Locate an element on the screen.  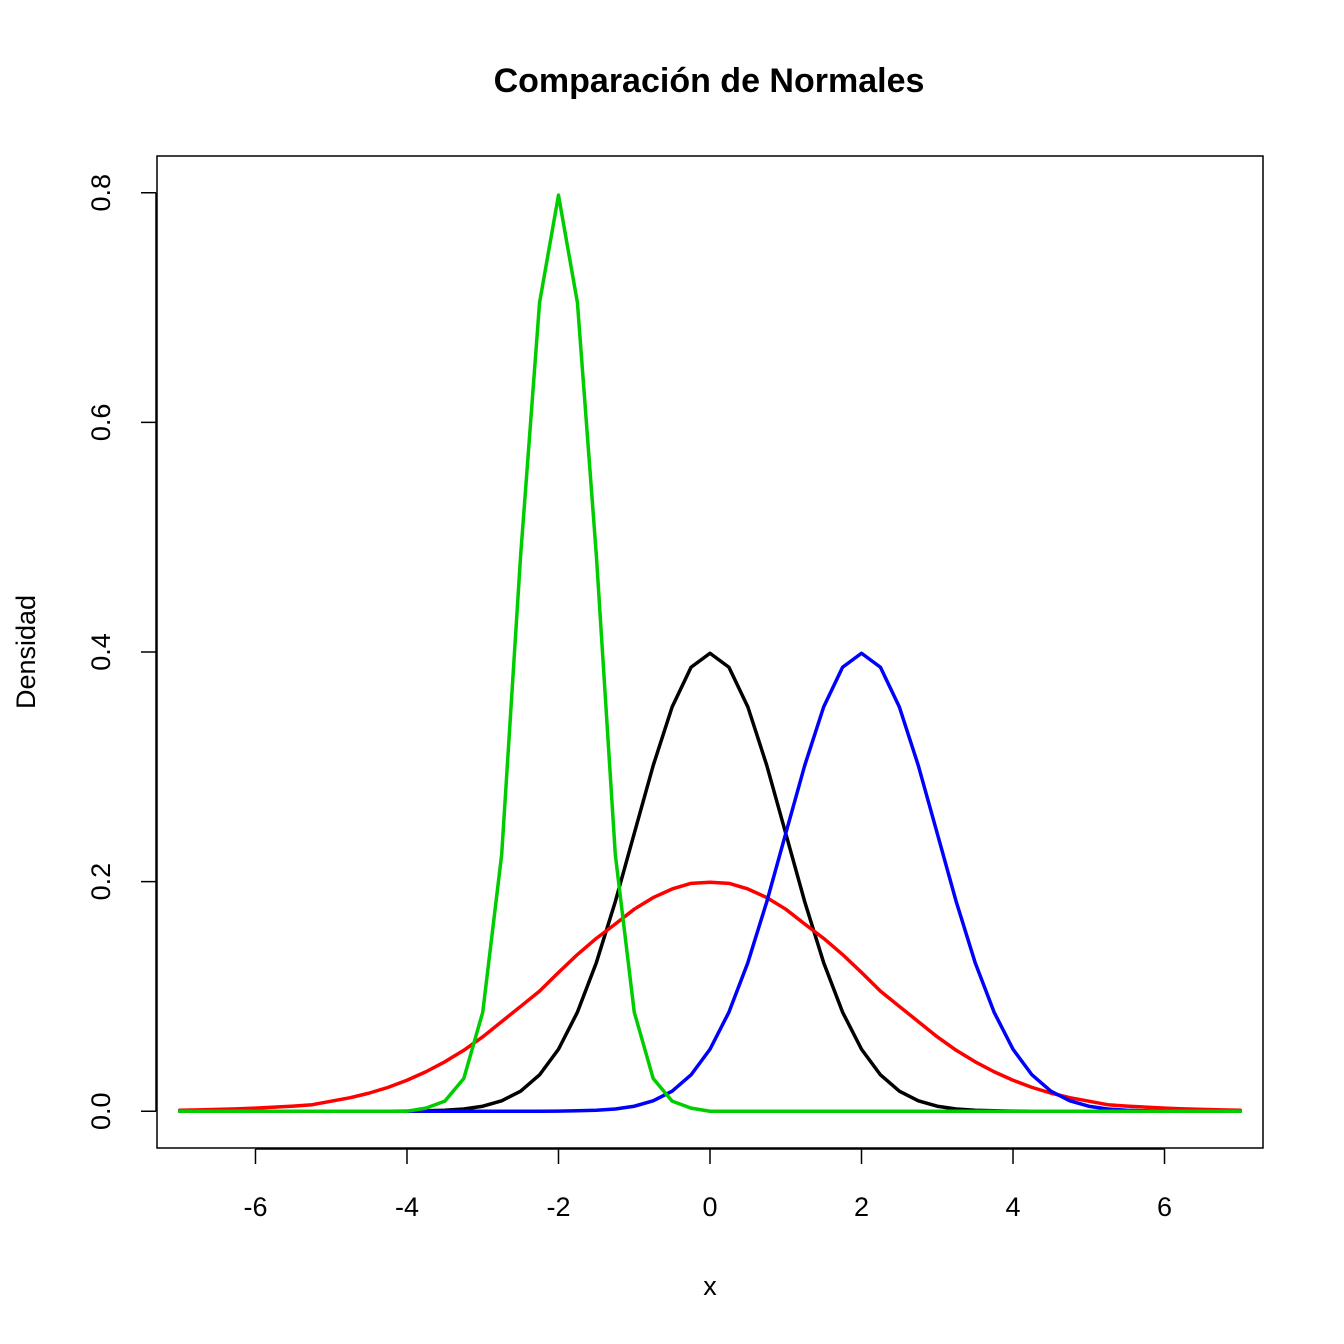
x-tick-label: 0 is located at coordinates (709, 1207).